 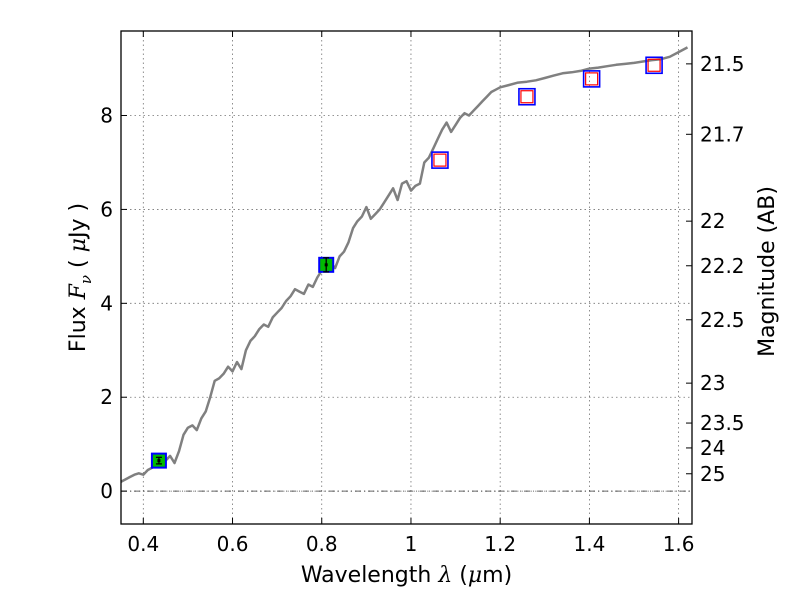 What do you see at coordinates (106, 116) in the screenshot?
I see `y-tick-label: 8` at bounding box center [106, 116].